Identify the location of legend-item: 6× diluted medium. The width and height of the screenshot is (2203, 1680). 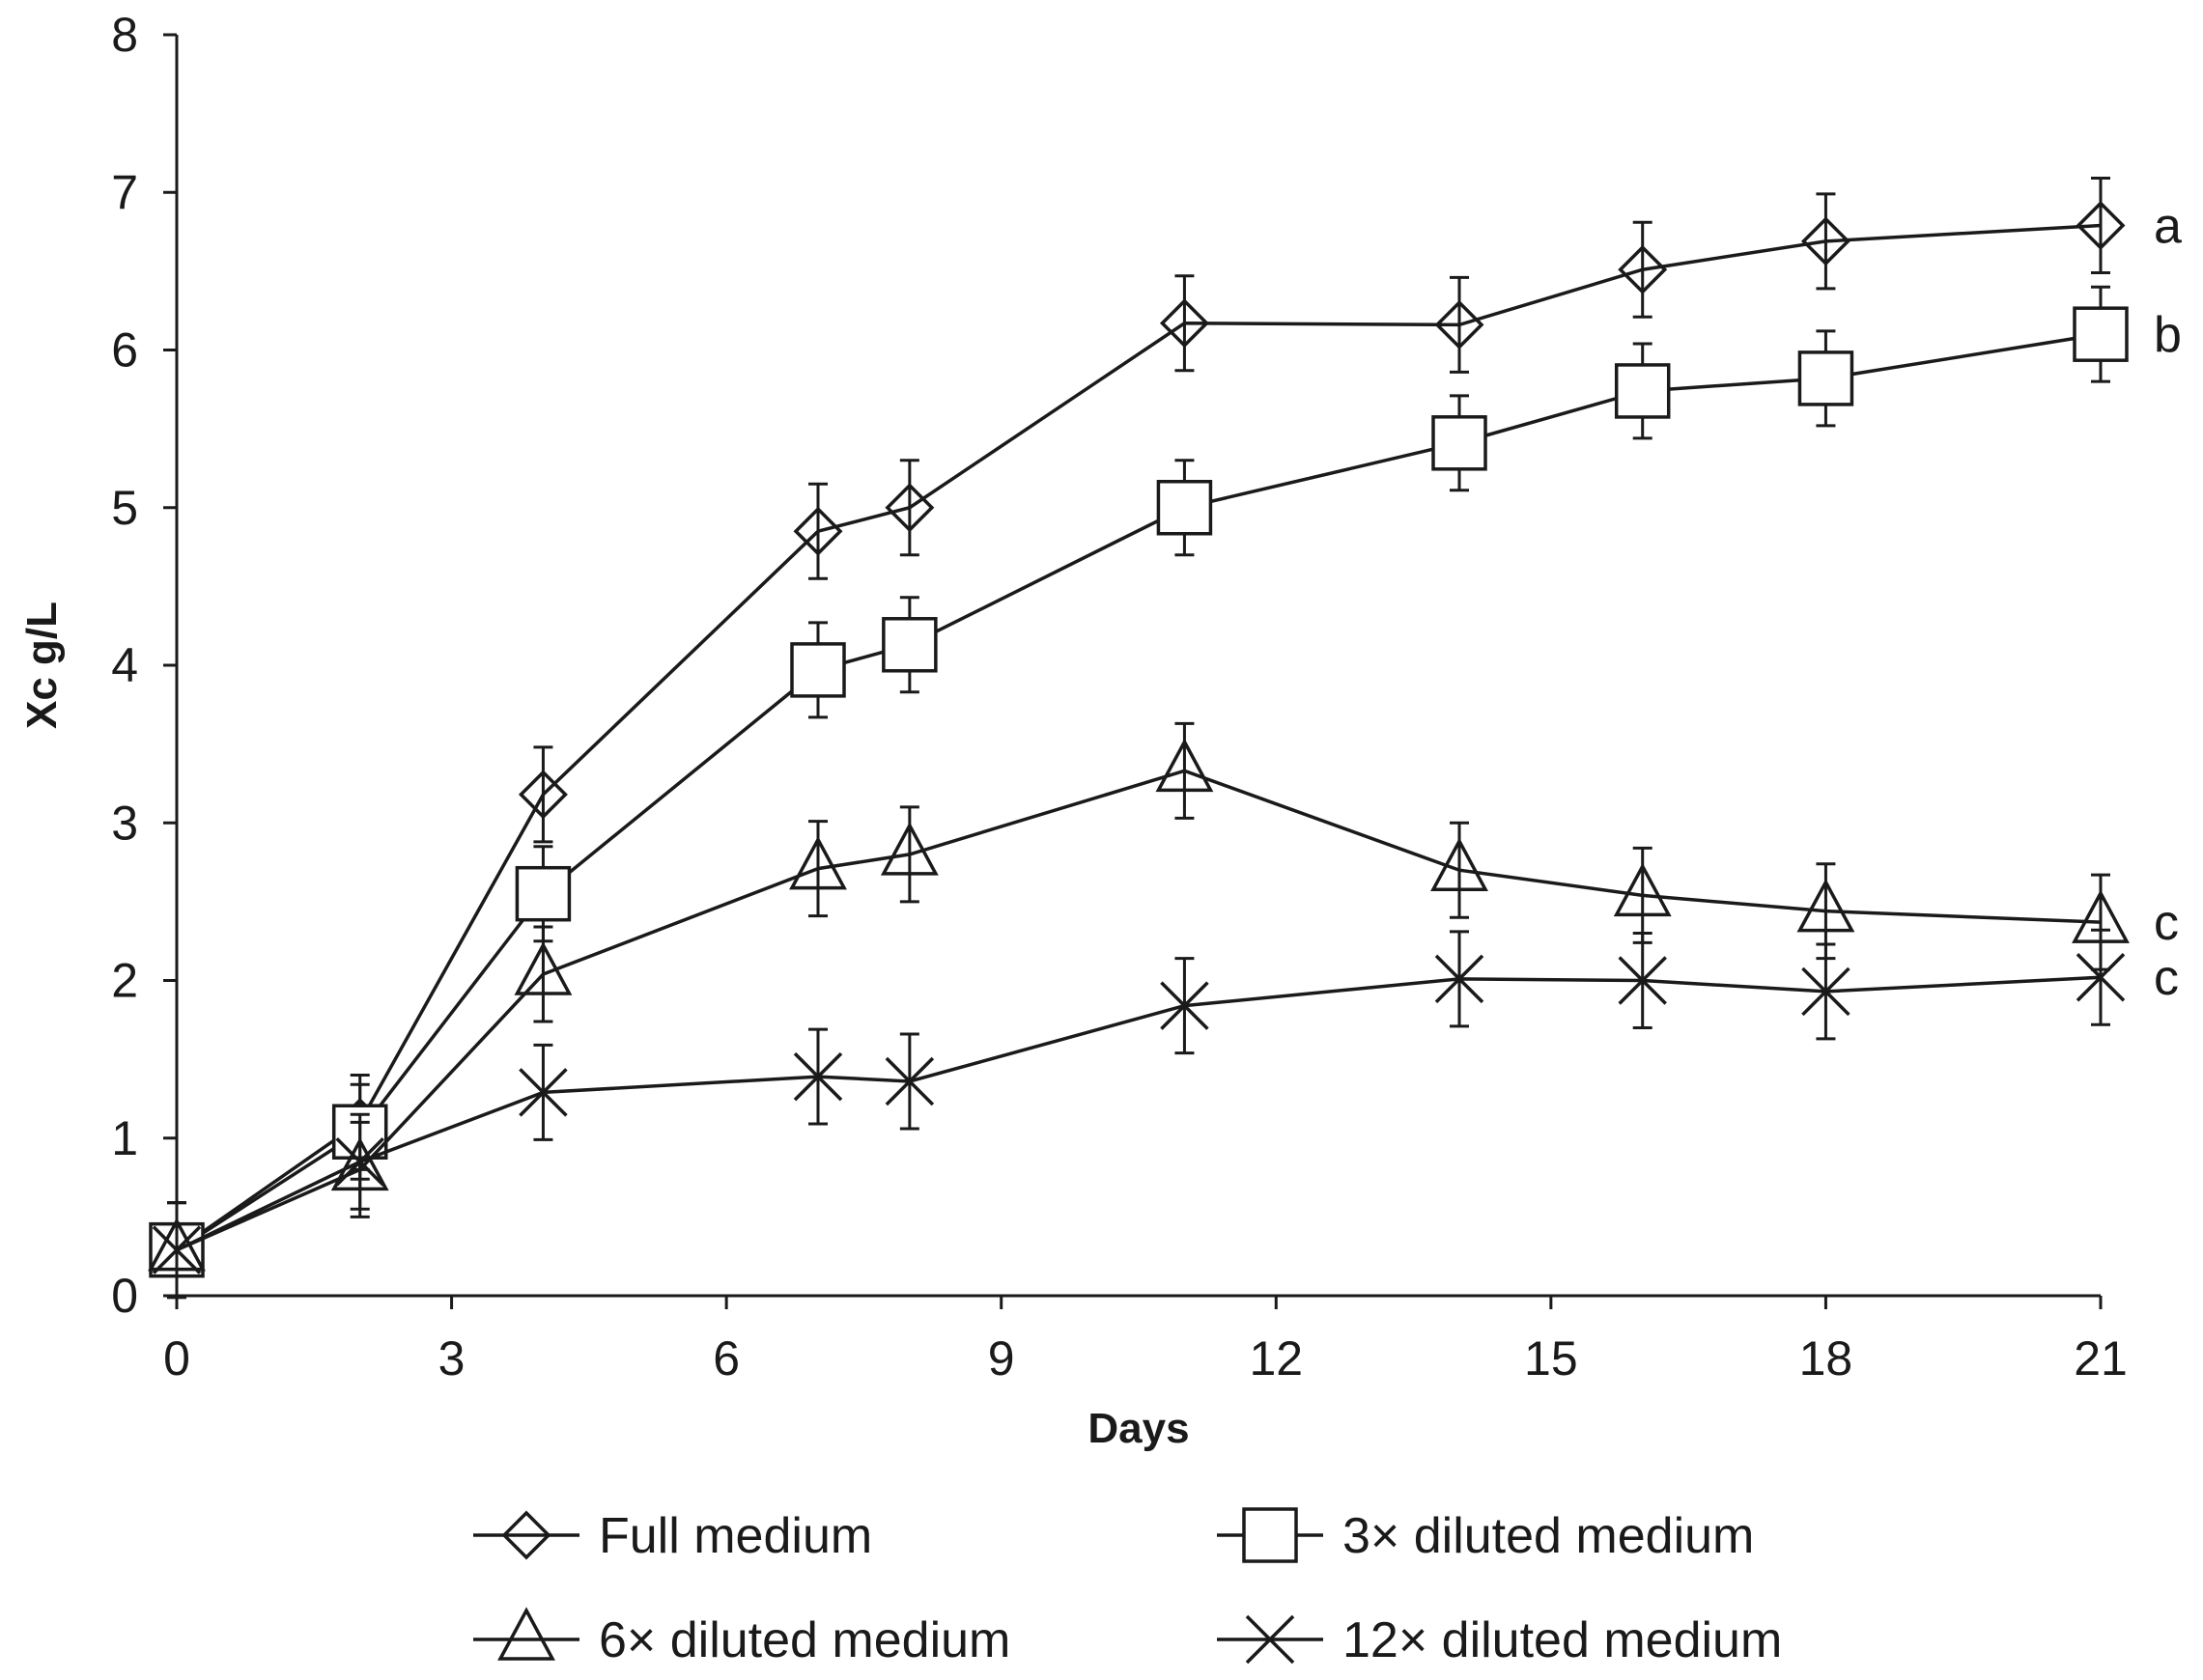
(741, 1638).